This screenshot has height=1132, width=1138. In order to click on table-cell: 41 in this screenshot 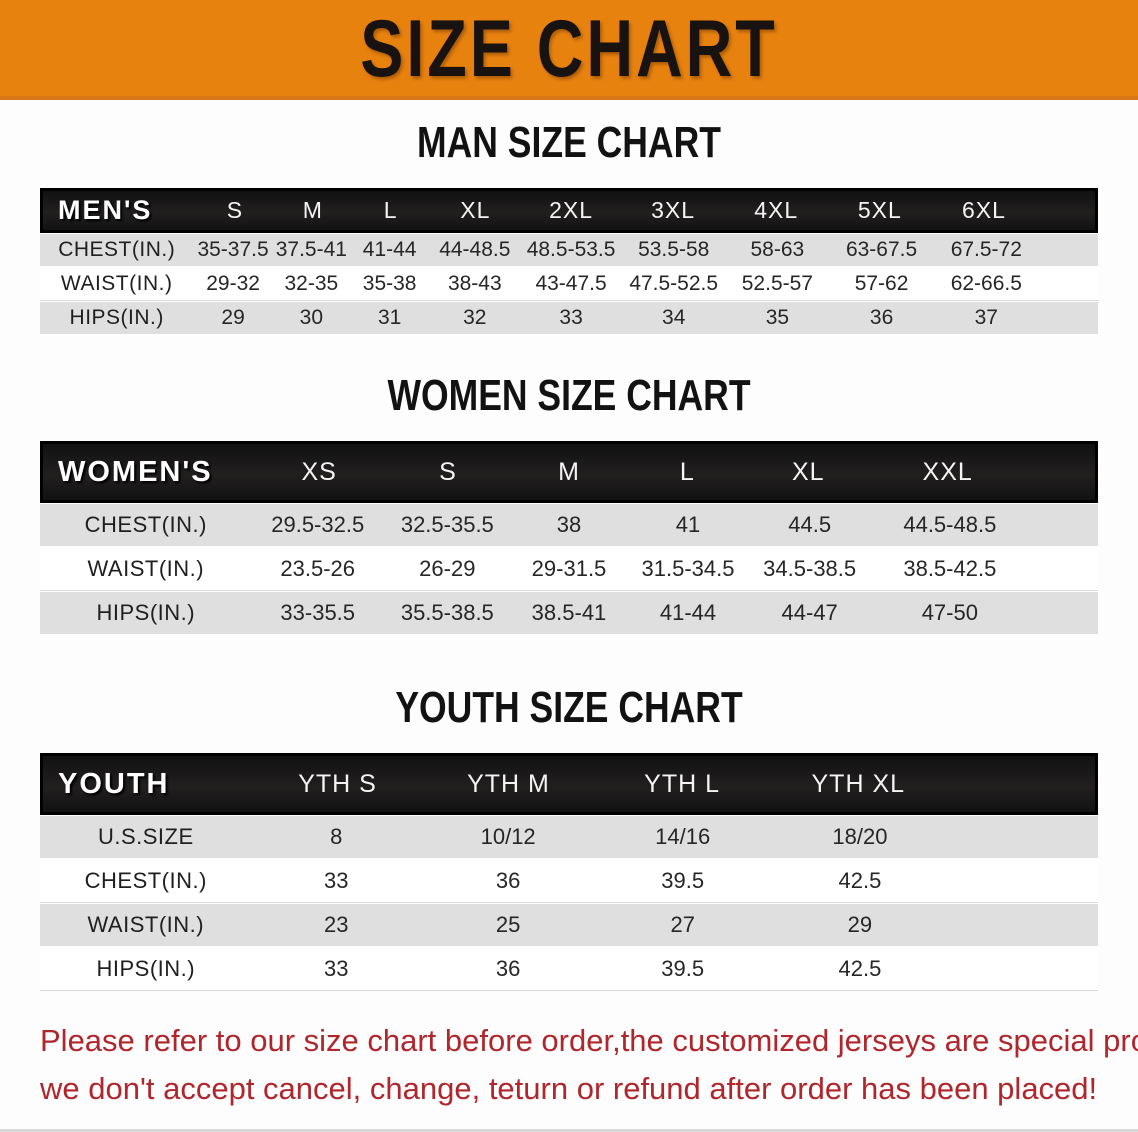, I will do `click(688, 524)`.